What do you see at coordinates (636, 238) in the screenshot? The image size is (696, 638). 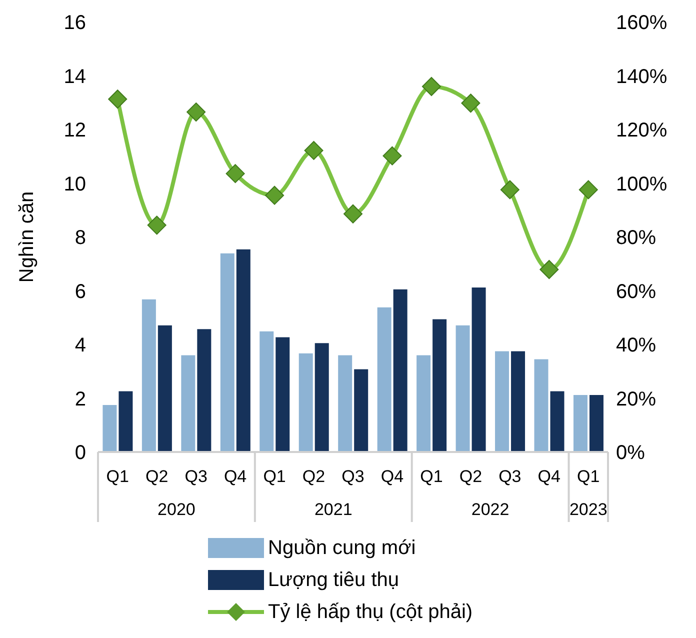 I see `y2-tick-label: 80%` at bounding box center [636, 238].